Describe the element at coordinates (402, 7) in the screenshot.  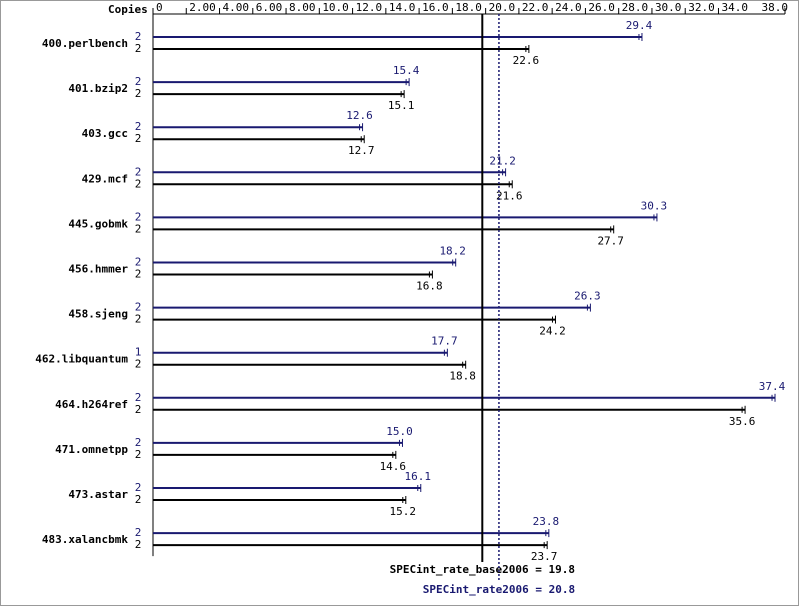
I see `x-tick-label: 14.0` at that location.